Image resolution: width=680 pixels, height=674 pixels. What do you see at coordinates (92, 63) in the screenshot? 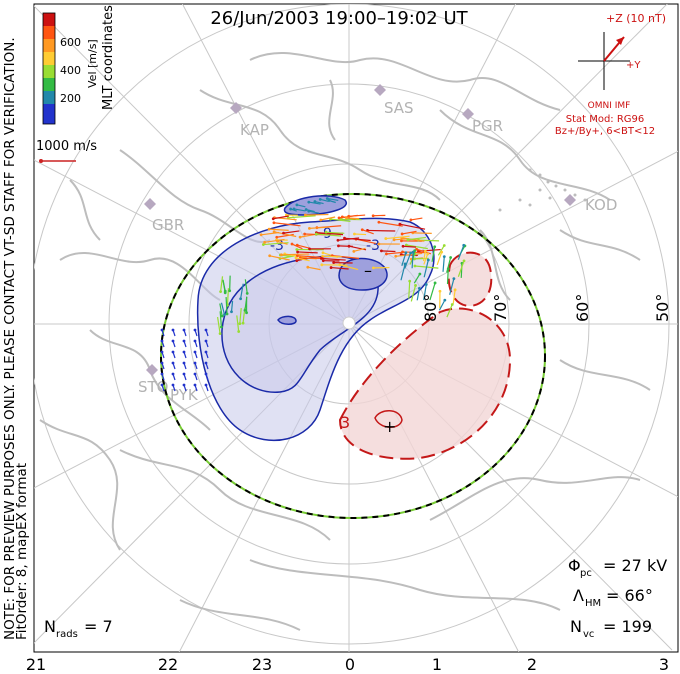
I see `colorbar-label: Vel [m/s]` at bounding box center [92, 63].